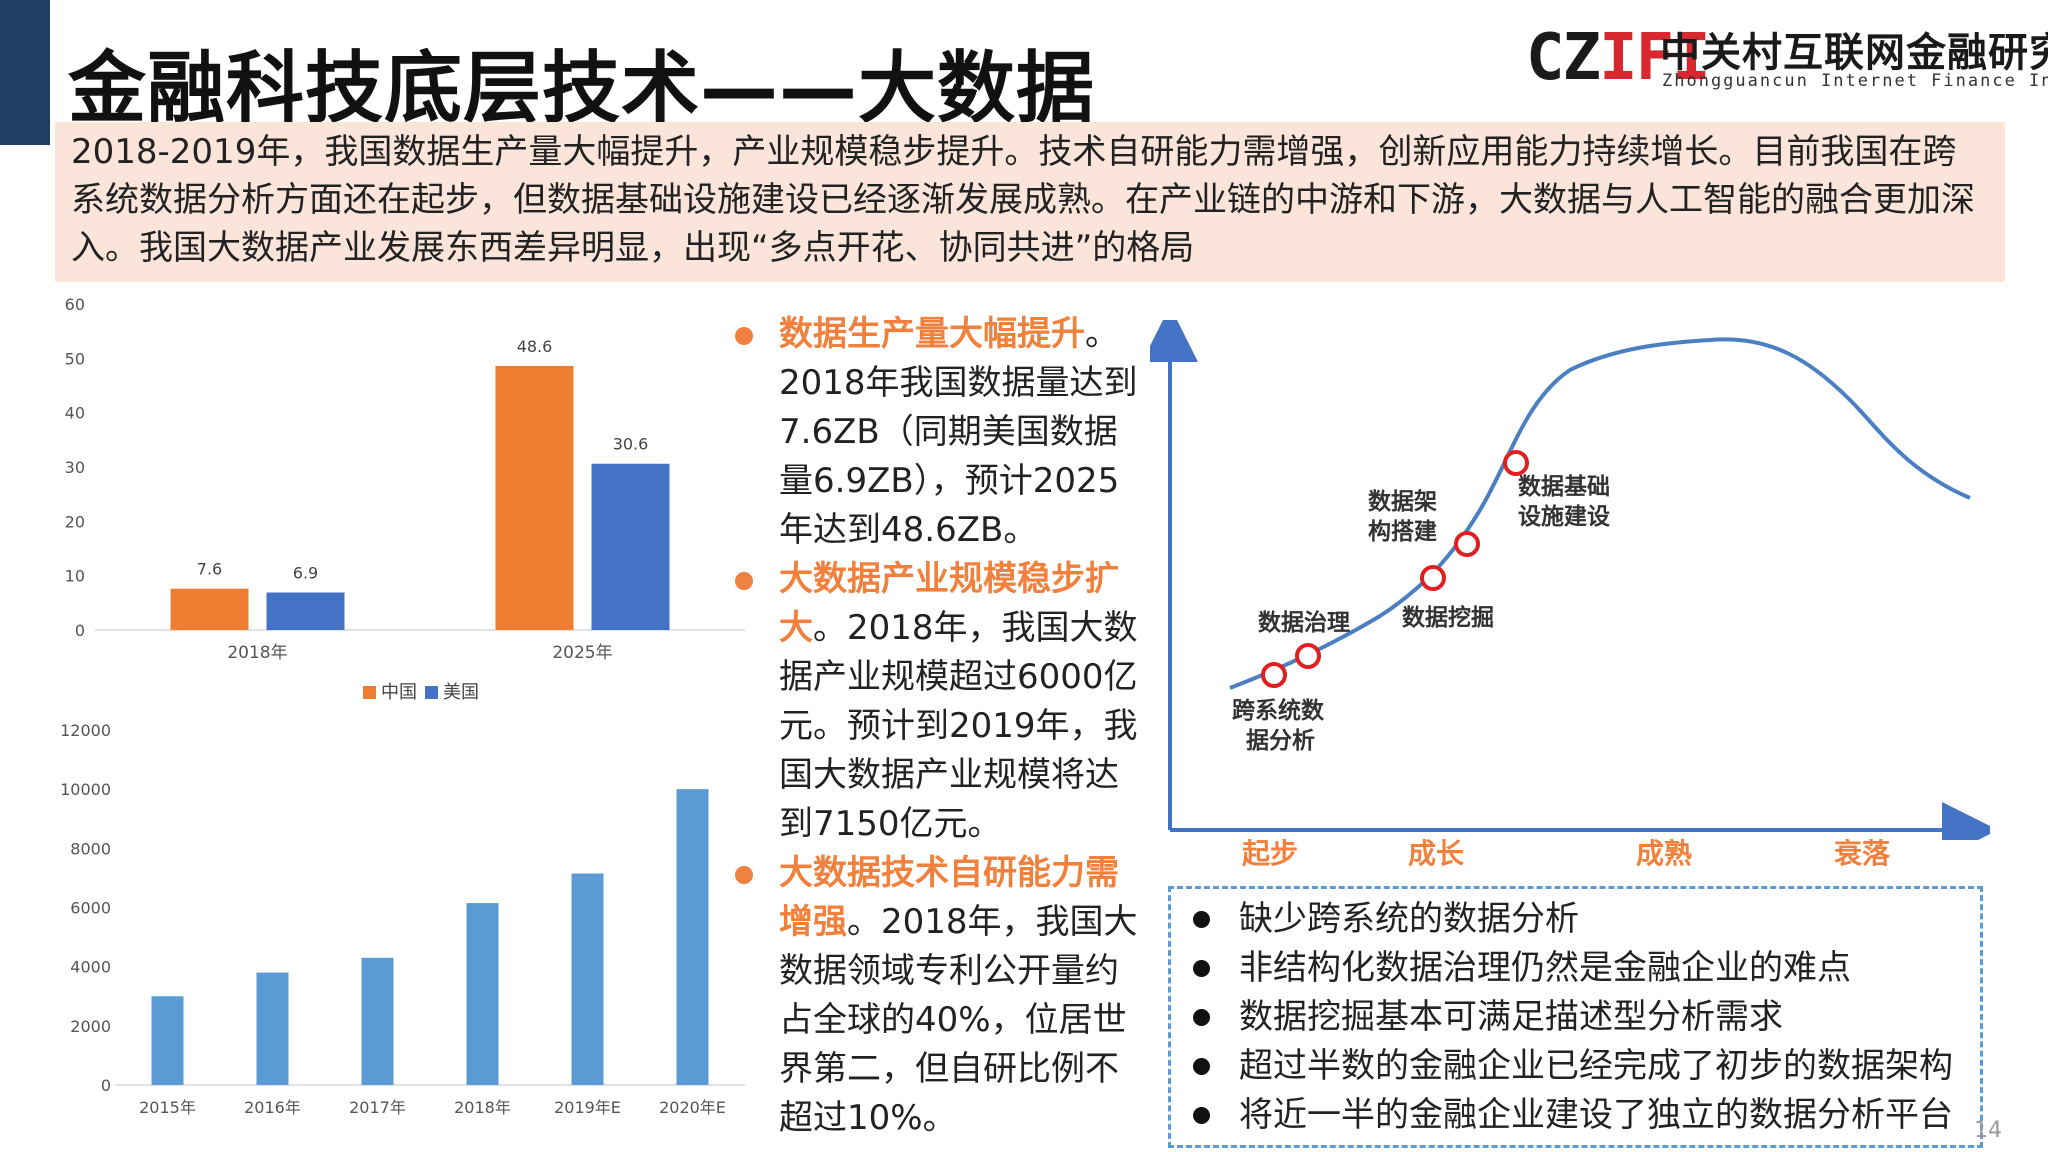  Describe the element at coordinates (1655, 58) in the screenshot. I see `logo-mark-right: IFI` at that location.